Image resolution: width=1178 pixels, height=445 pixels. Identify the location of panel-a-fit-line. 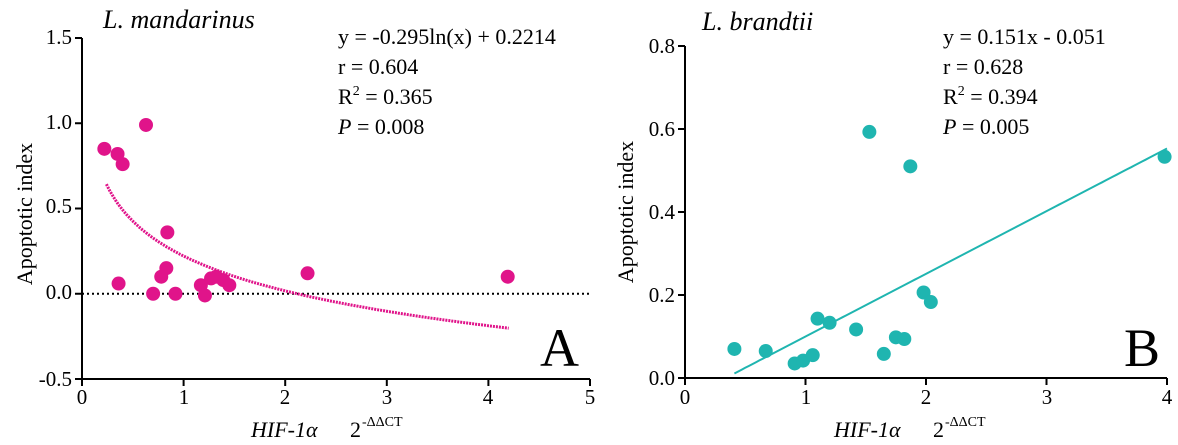
(307, 256).